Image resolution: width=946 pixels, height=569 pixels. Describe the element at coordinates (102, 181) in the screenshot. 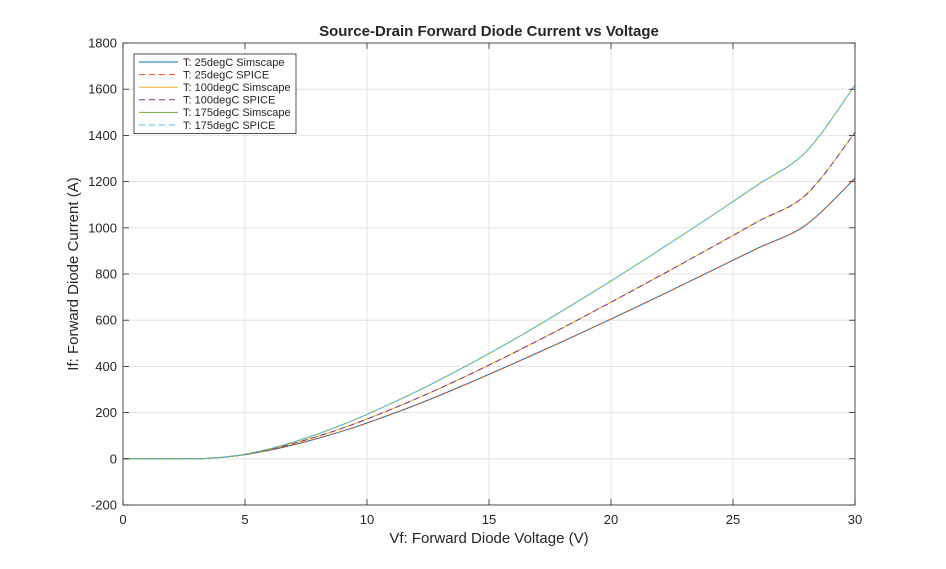

I see `y-tick-label: 1200` at that location.